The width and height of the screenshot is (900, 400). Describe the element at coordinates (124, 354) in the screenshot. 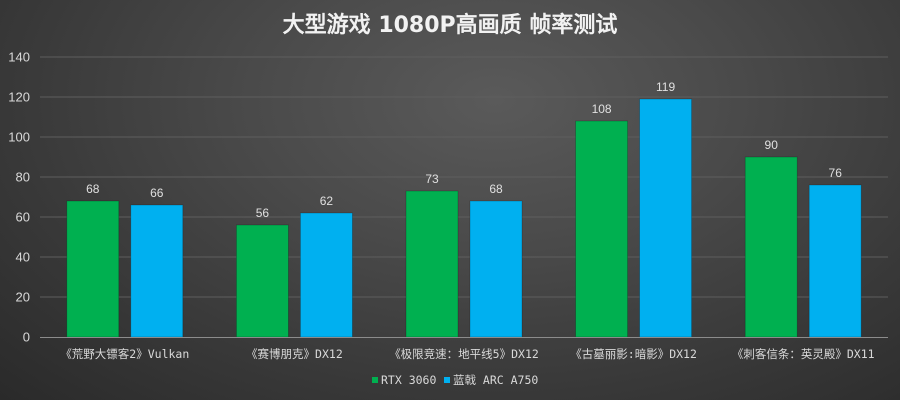

I see `x-tick-label: 《荒野大镖客2》Vulkan` at that location.